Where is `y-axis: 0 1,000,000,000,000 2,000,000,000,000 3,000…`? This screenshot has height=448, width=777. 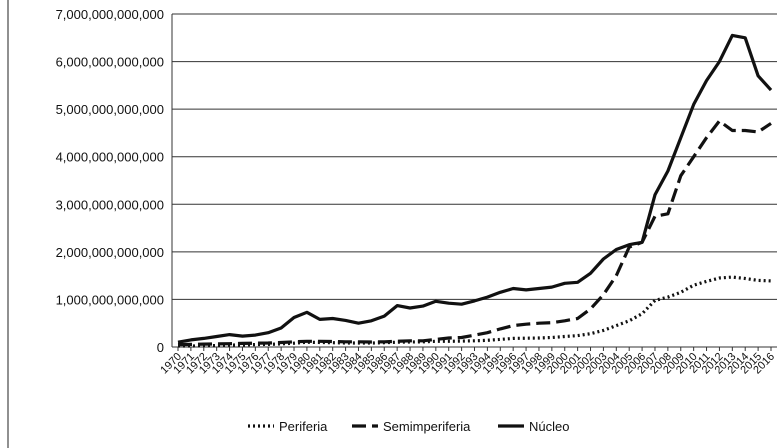 y-axis: 0 1,000,000,000,000 2,000,000,000,000 3,000… is located at coordinates (110, 181).